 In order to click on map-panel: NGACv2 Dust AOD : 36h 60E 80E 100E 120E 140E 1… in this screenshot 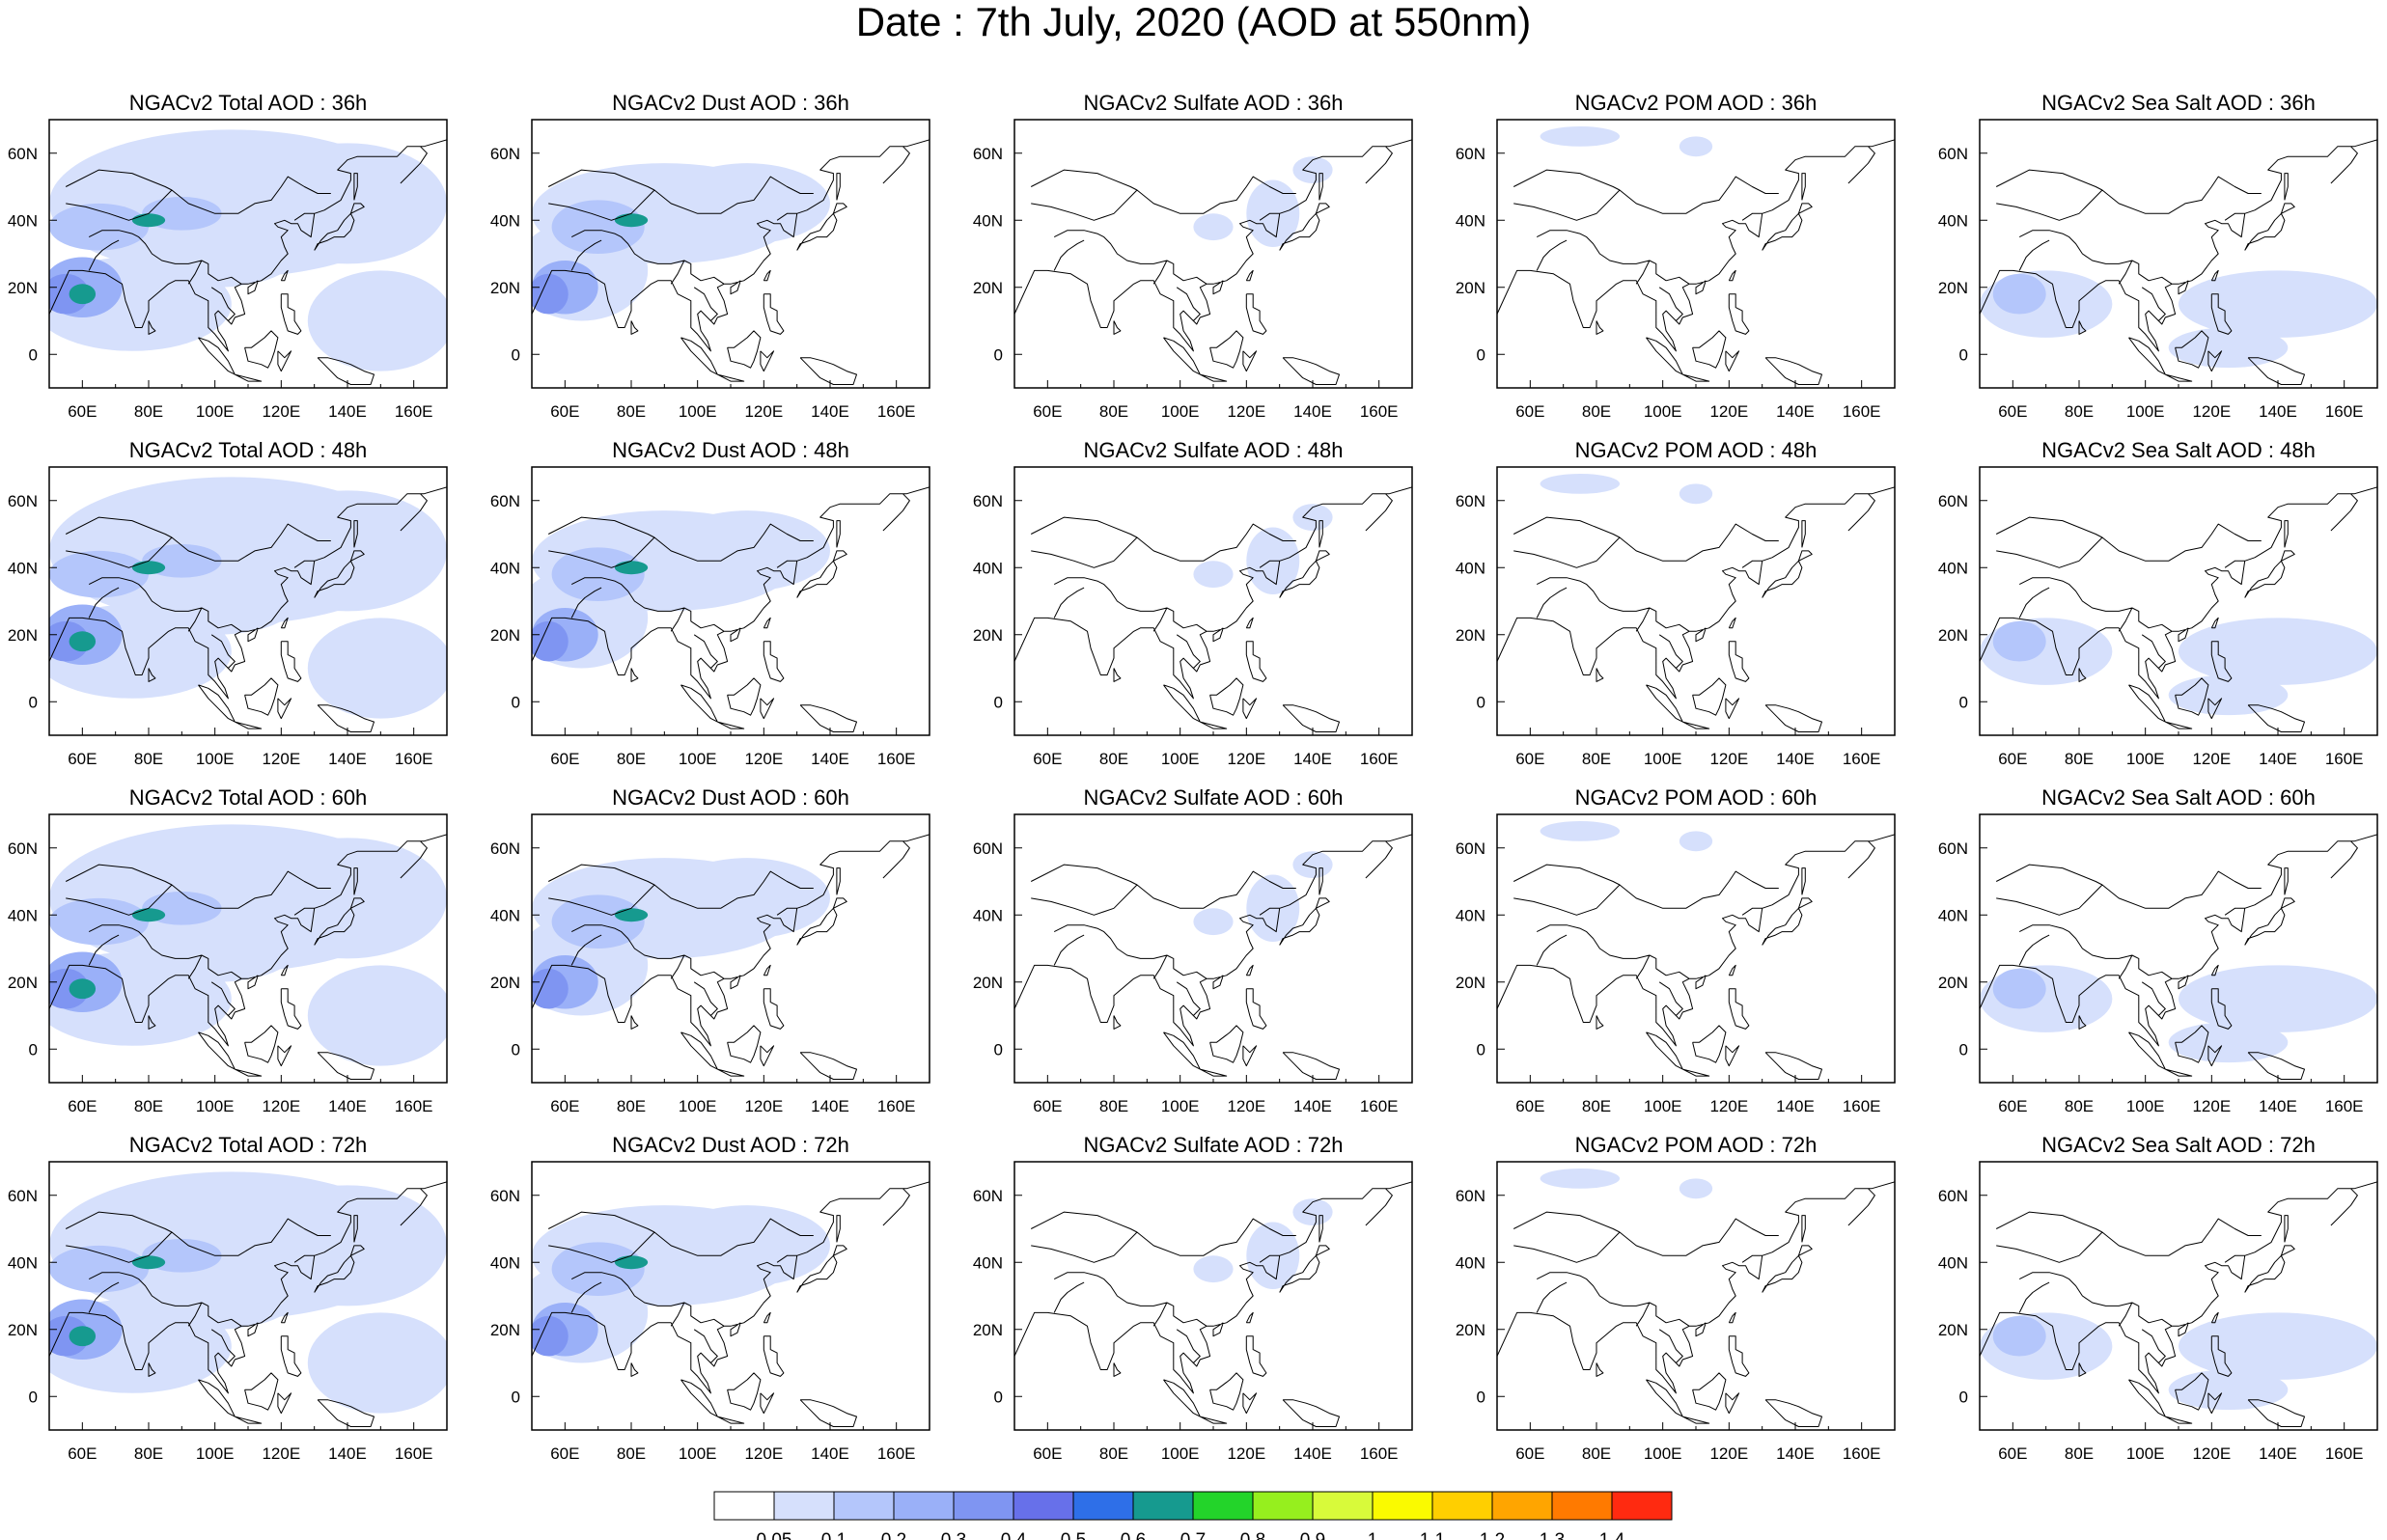, I will do `click(710, 256)`.